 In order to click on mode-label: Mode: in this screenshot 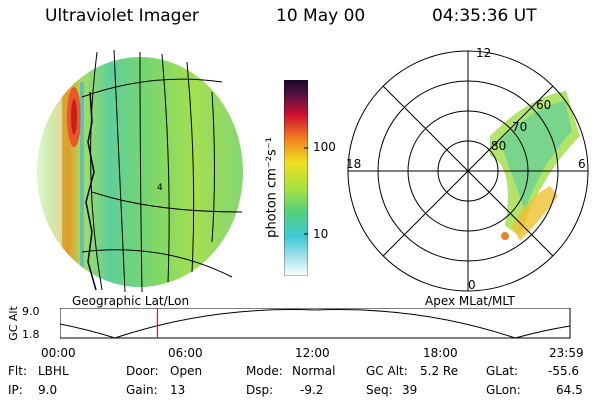, I will do `click(264, 371)`.